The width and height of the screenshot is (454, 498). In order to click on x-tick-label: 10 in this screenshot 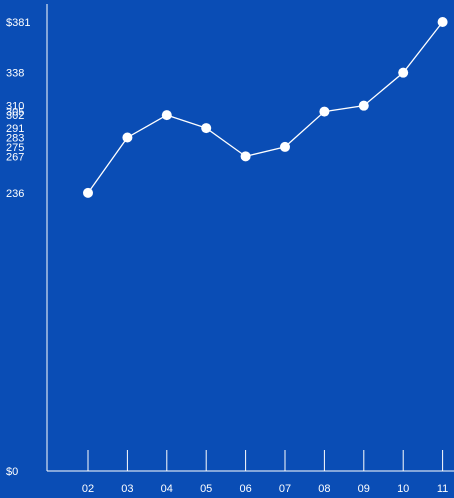, I will do `click(403, 489)`.